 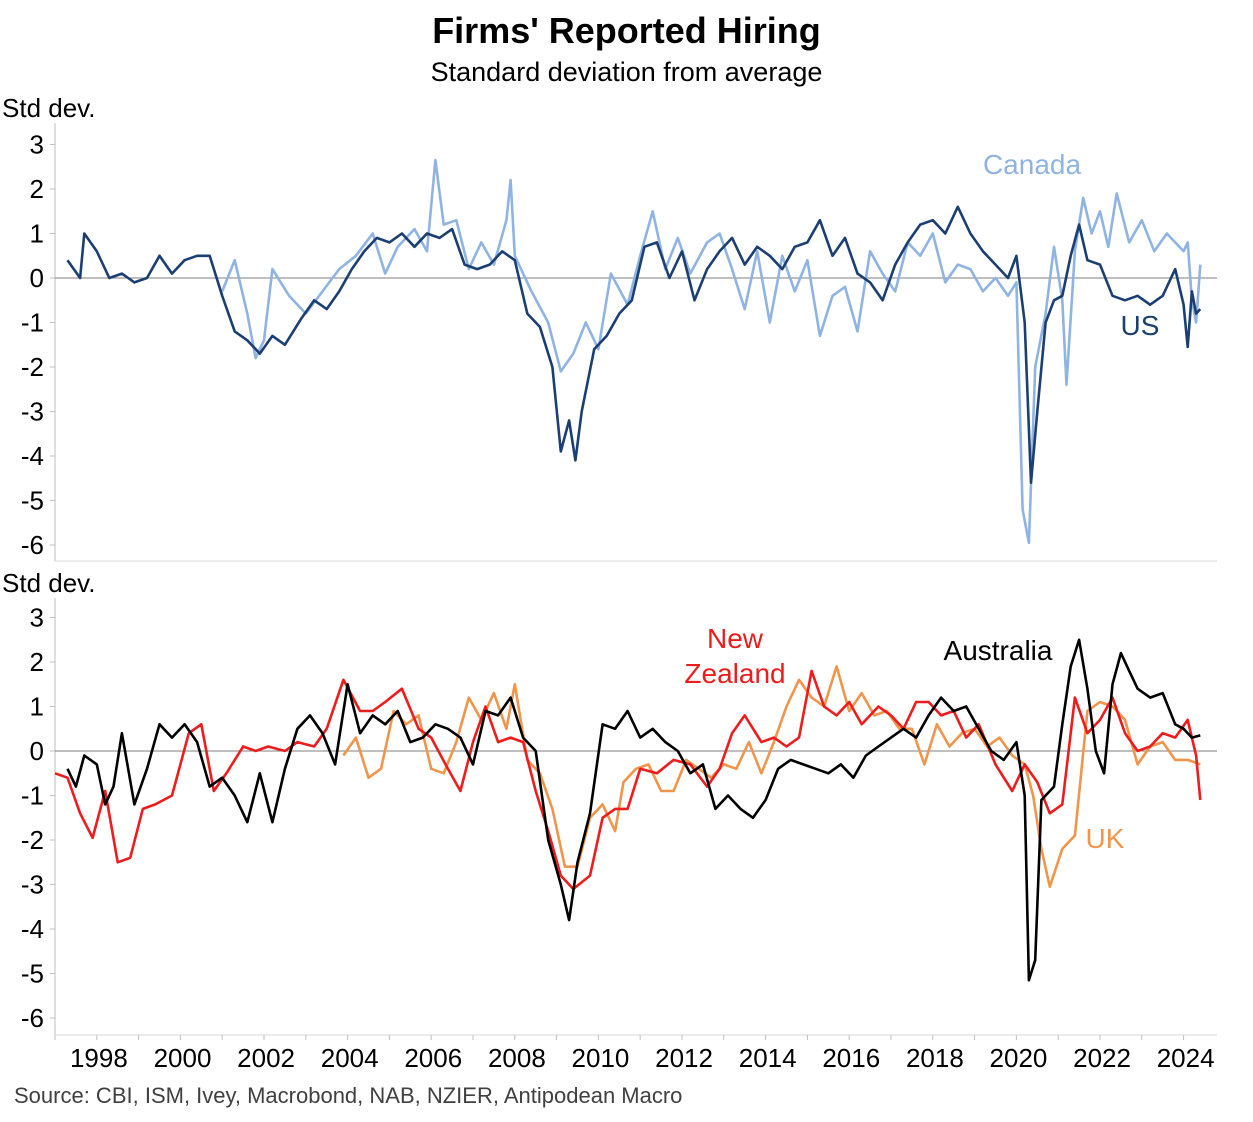 What do you see at coordinates (37, 707) in the screenshot?
I see `bottom-y-tick-label: 1` at bounding box center [37, 707].